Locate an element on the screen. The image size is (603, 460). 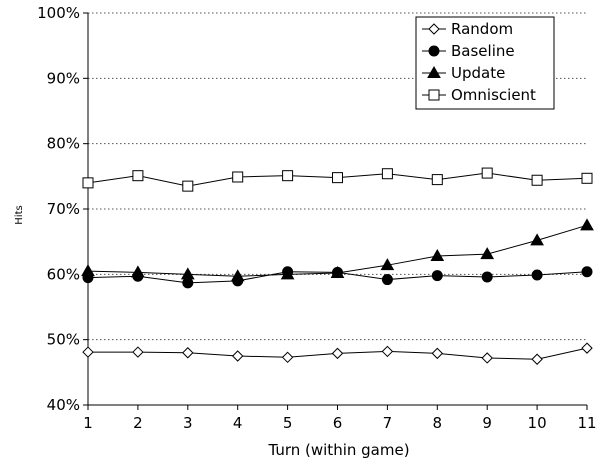
y-tick-label: 40% is located at coordinates (63, 405).